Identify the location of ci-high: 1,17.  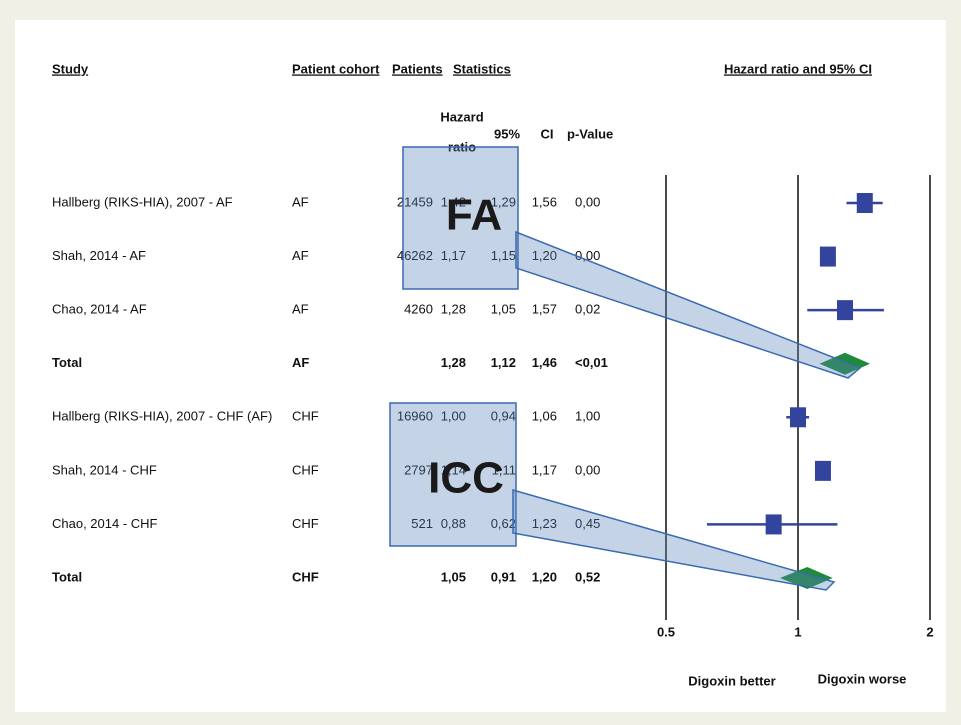
(544, 469).